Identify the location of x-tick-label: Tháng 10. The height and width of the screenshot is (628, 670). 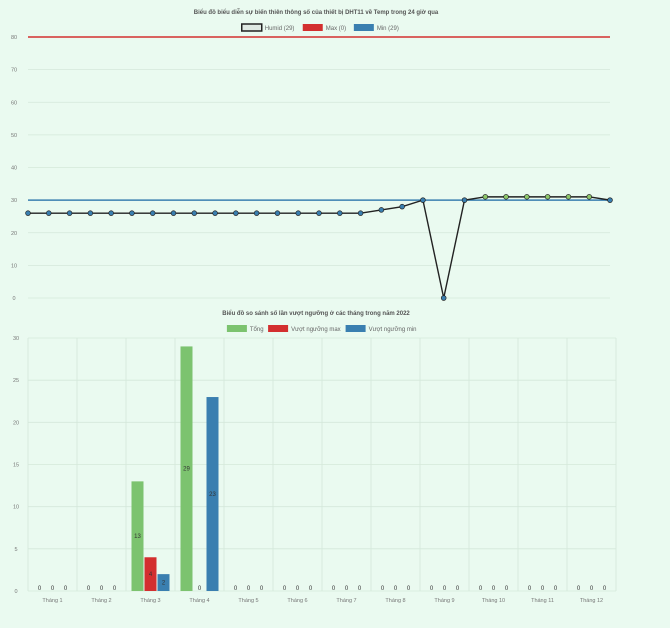
(493, 601).